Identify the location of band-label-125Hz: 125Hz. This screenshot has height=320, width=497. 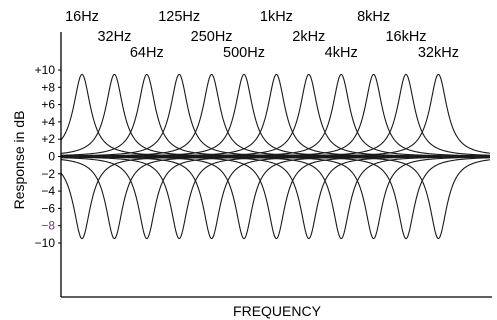
(179, 17).